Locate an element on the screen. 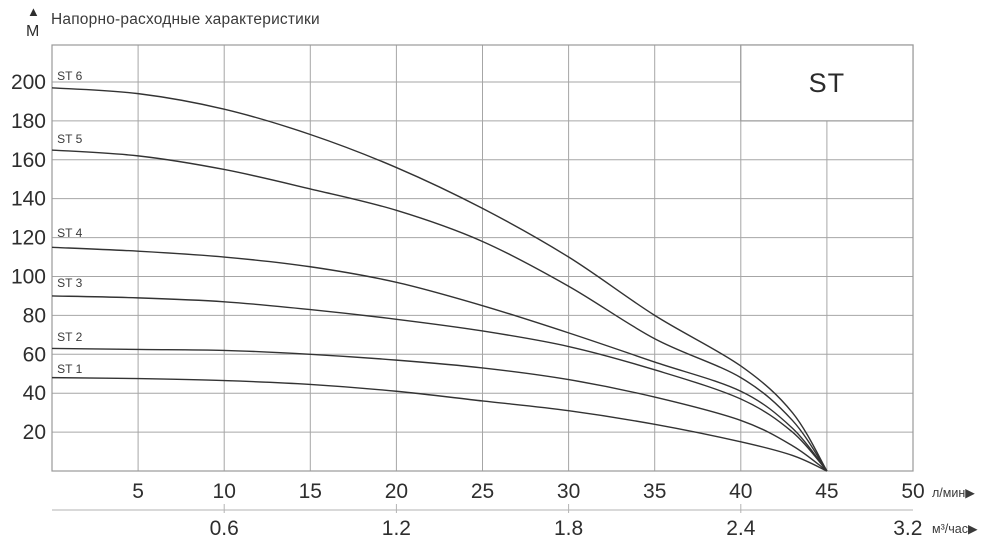  x-axis-unit-primary: л/мин▶ is located at coordinates (953, 493).